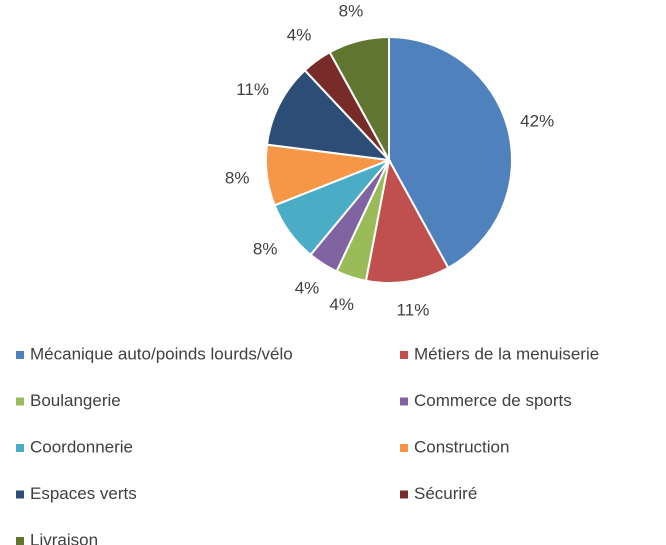 The image size is (666, 545). I want to click on legend-label: Commerce de sports, so click(493, 400).